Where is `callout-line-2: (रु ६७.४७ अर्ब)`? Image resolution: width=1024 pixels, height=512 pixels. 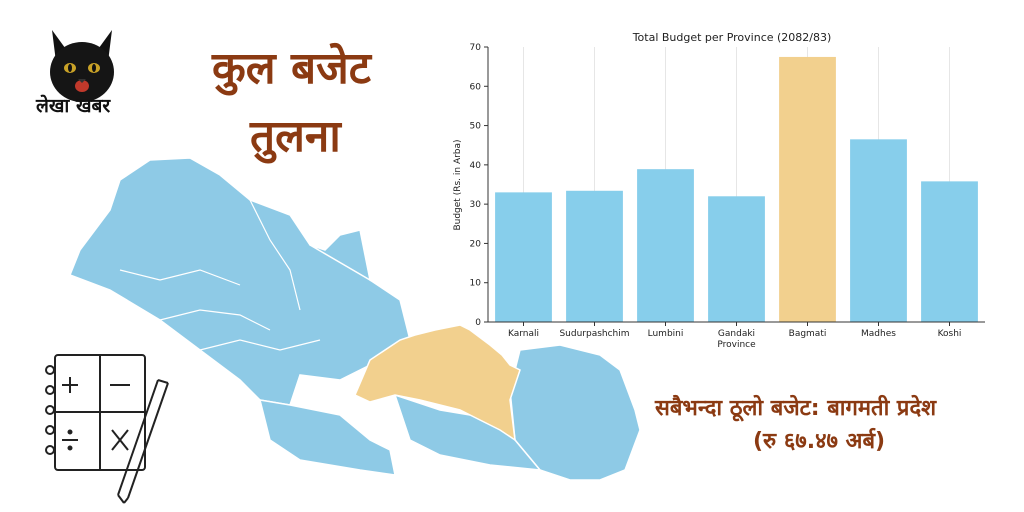 callout-line-2: (रु ६७.४७ अर्ब) is located at coordinates (819, 441).